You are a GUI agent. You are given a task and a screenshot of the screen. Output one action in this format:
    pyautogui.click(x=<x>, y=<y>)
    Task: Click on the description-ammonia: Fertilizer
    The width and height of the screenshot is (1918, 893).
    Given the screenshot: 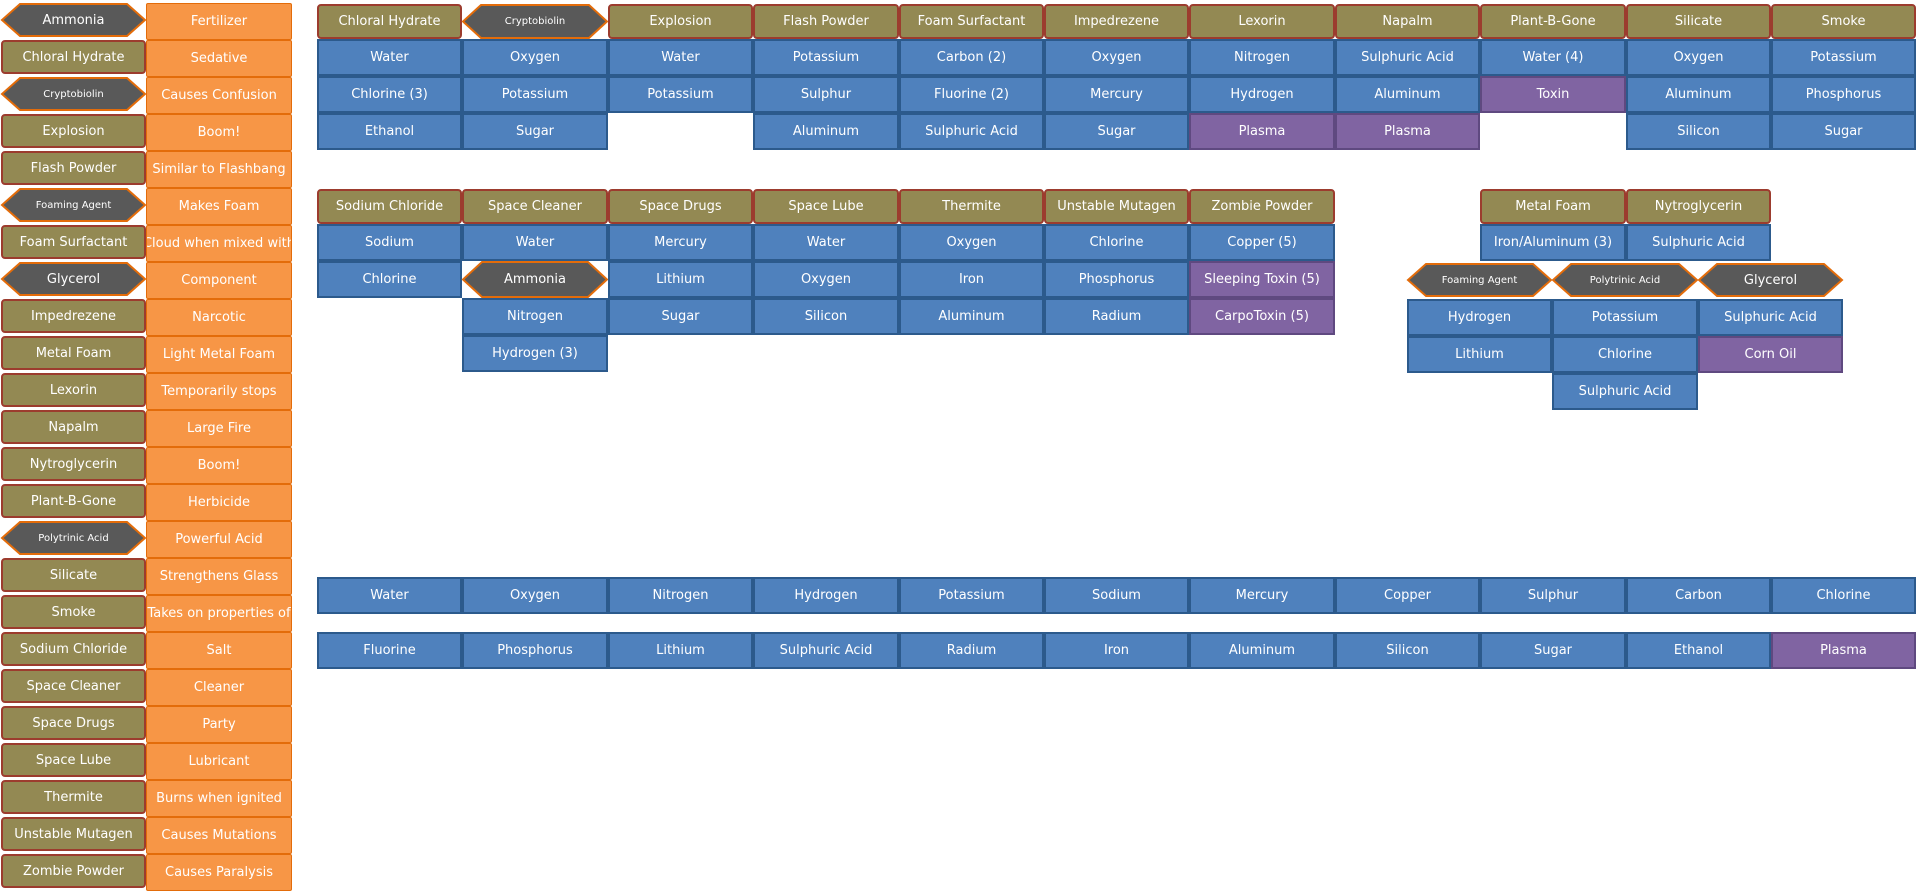 What is the action you would take?
    pyautogui.click(x=219, y=21)
    